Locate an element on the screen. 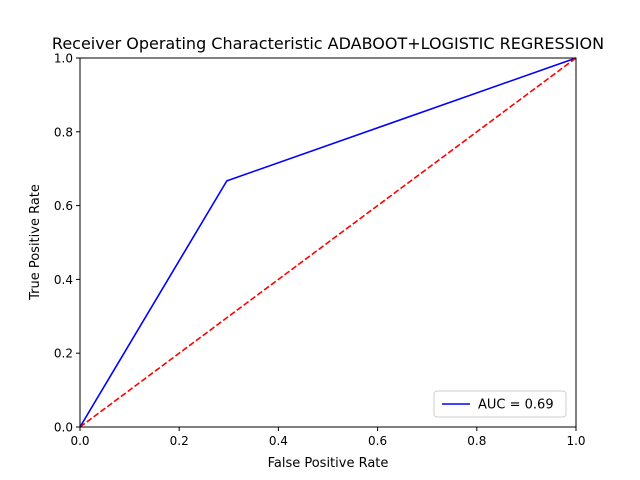 This screenshot has width=640, height=480. y-tick-label: 0.8 is located at coordinates (63, 132).